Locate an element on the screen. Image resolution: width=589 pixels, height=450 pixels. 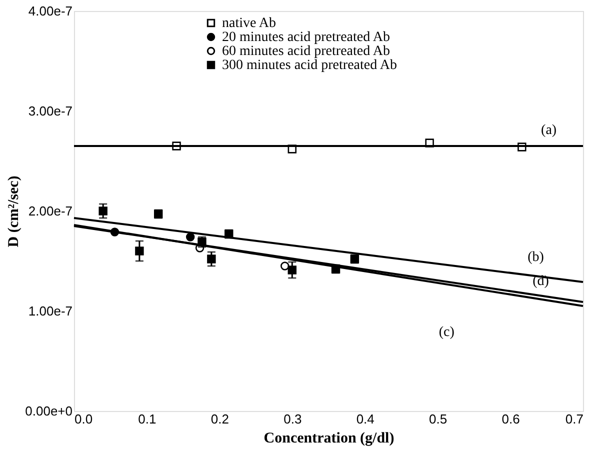
x-tick-label: 0.6 is located at coordinates (511, 419).